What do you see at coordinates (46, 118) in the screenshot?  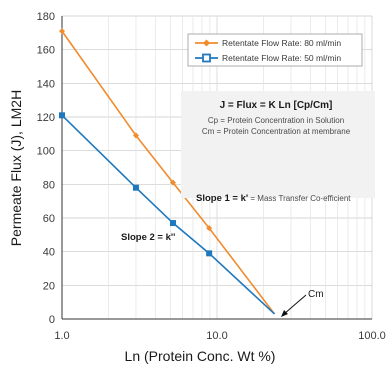 I see `y-tick-label: 120` at bounding box center [46, 118].